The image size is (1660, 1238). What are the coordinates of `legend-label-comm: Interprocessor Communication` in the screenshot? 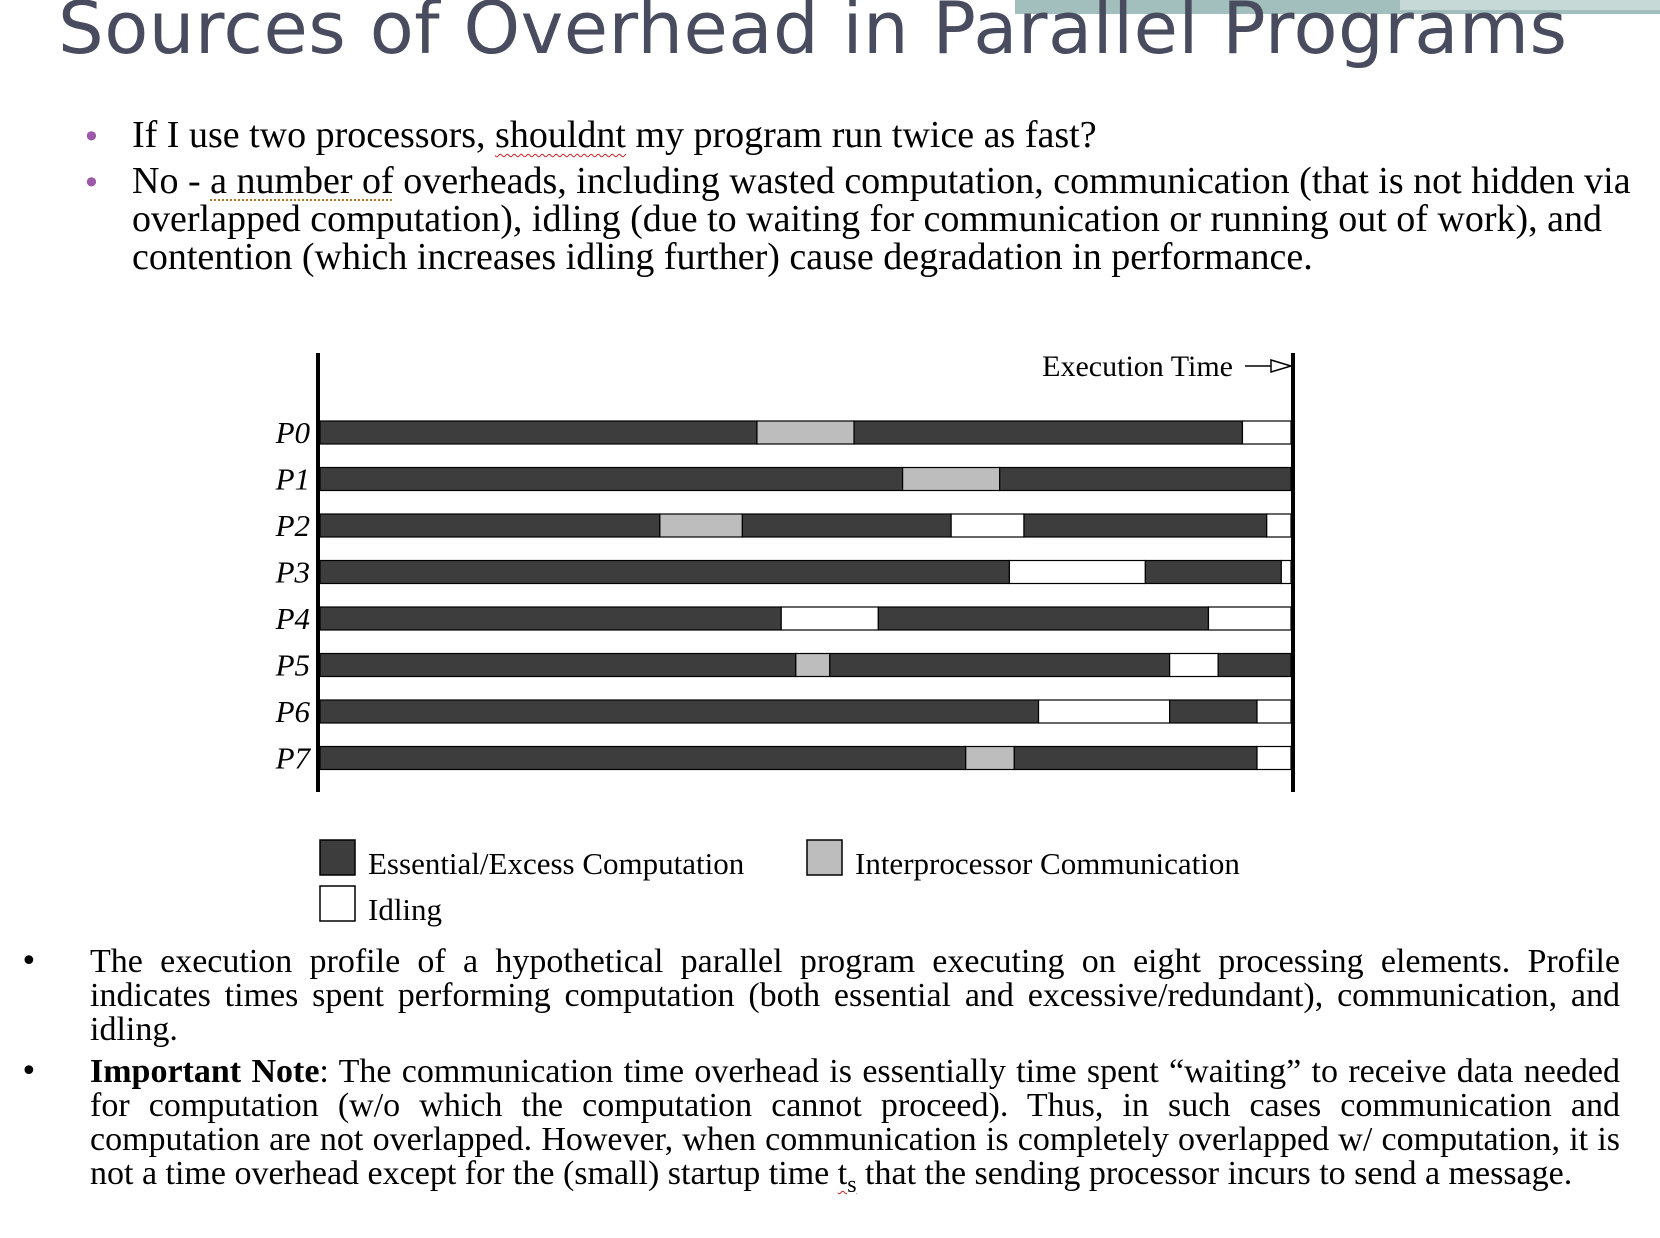 It's located at (1047, 863).